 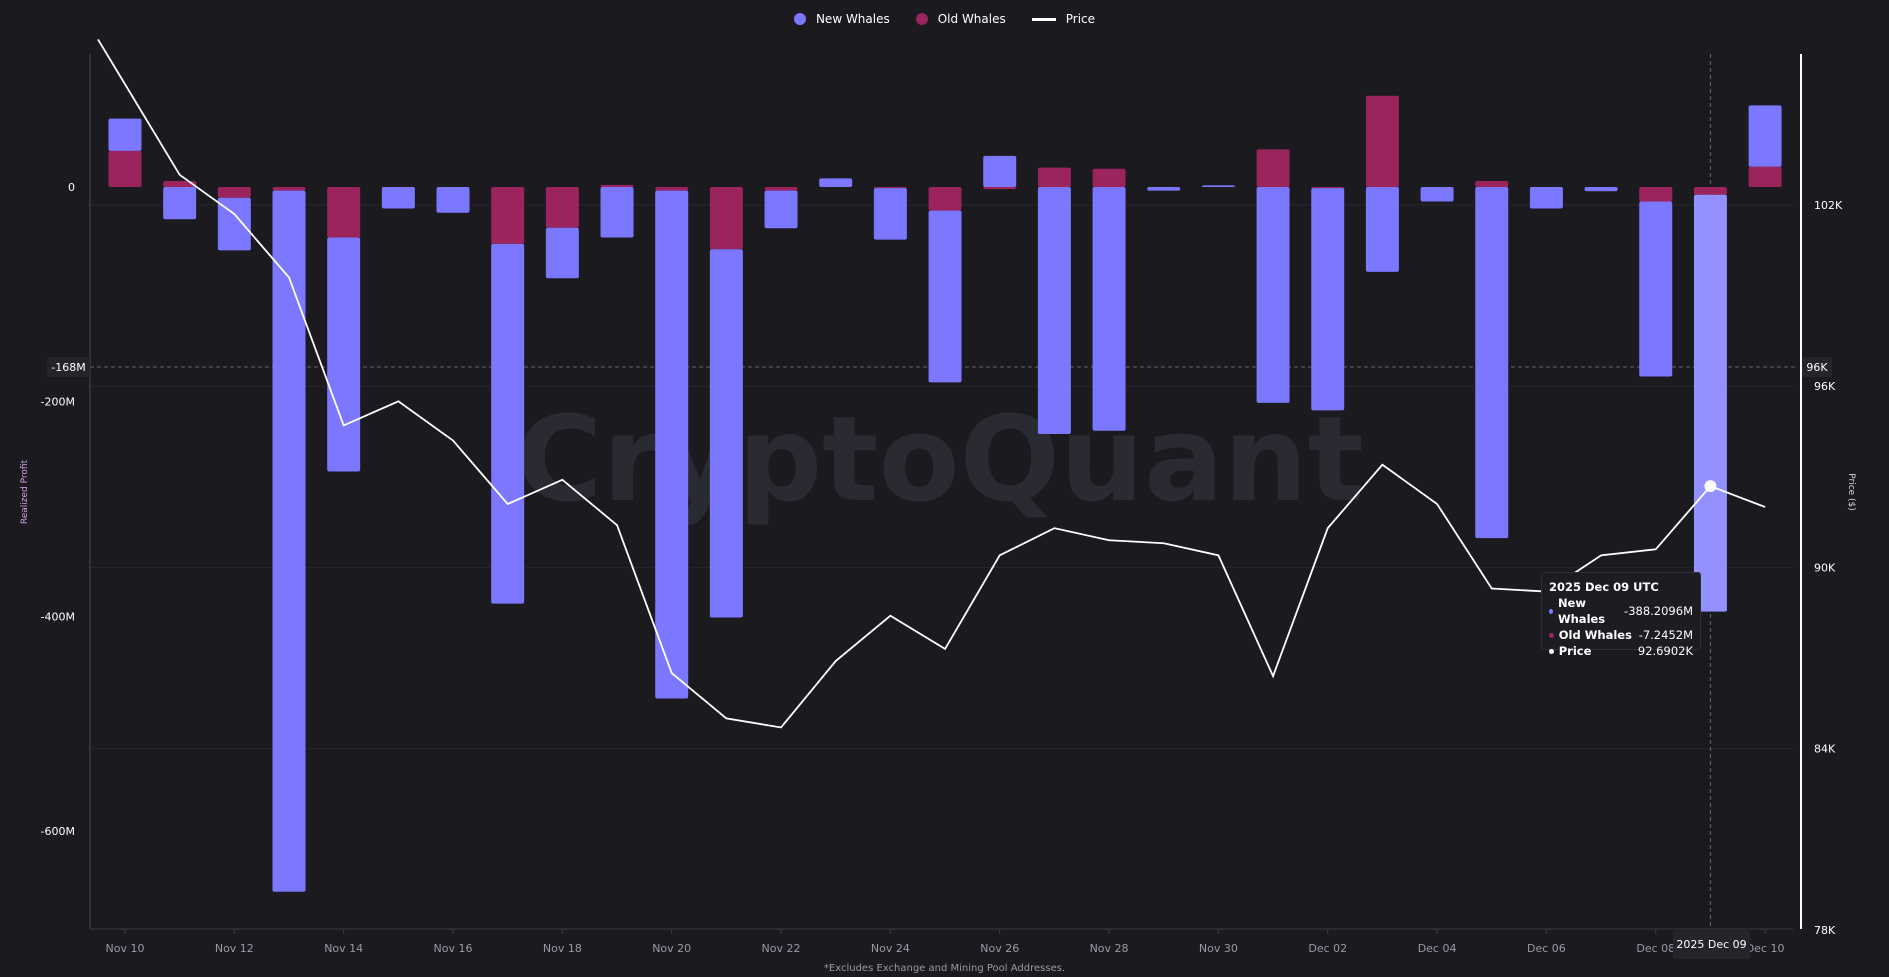 I want to click on x-tick-label: Nov 20, so click(x=671, y=948).